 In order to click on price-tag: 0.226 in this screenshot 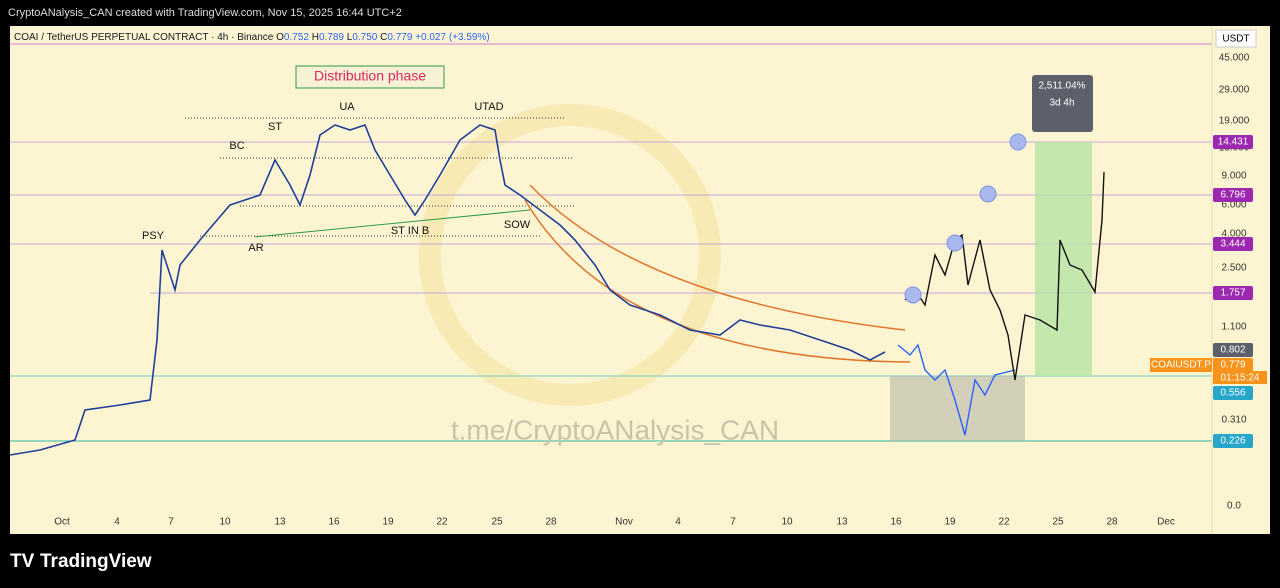, I will do `click(1232, 441)`.